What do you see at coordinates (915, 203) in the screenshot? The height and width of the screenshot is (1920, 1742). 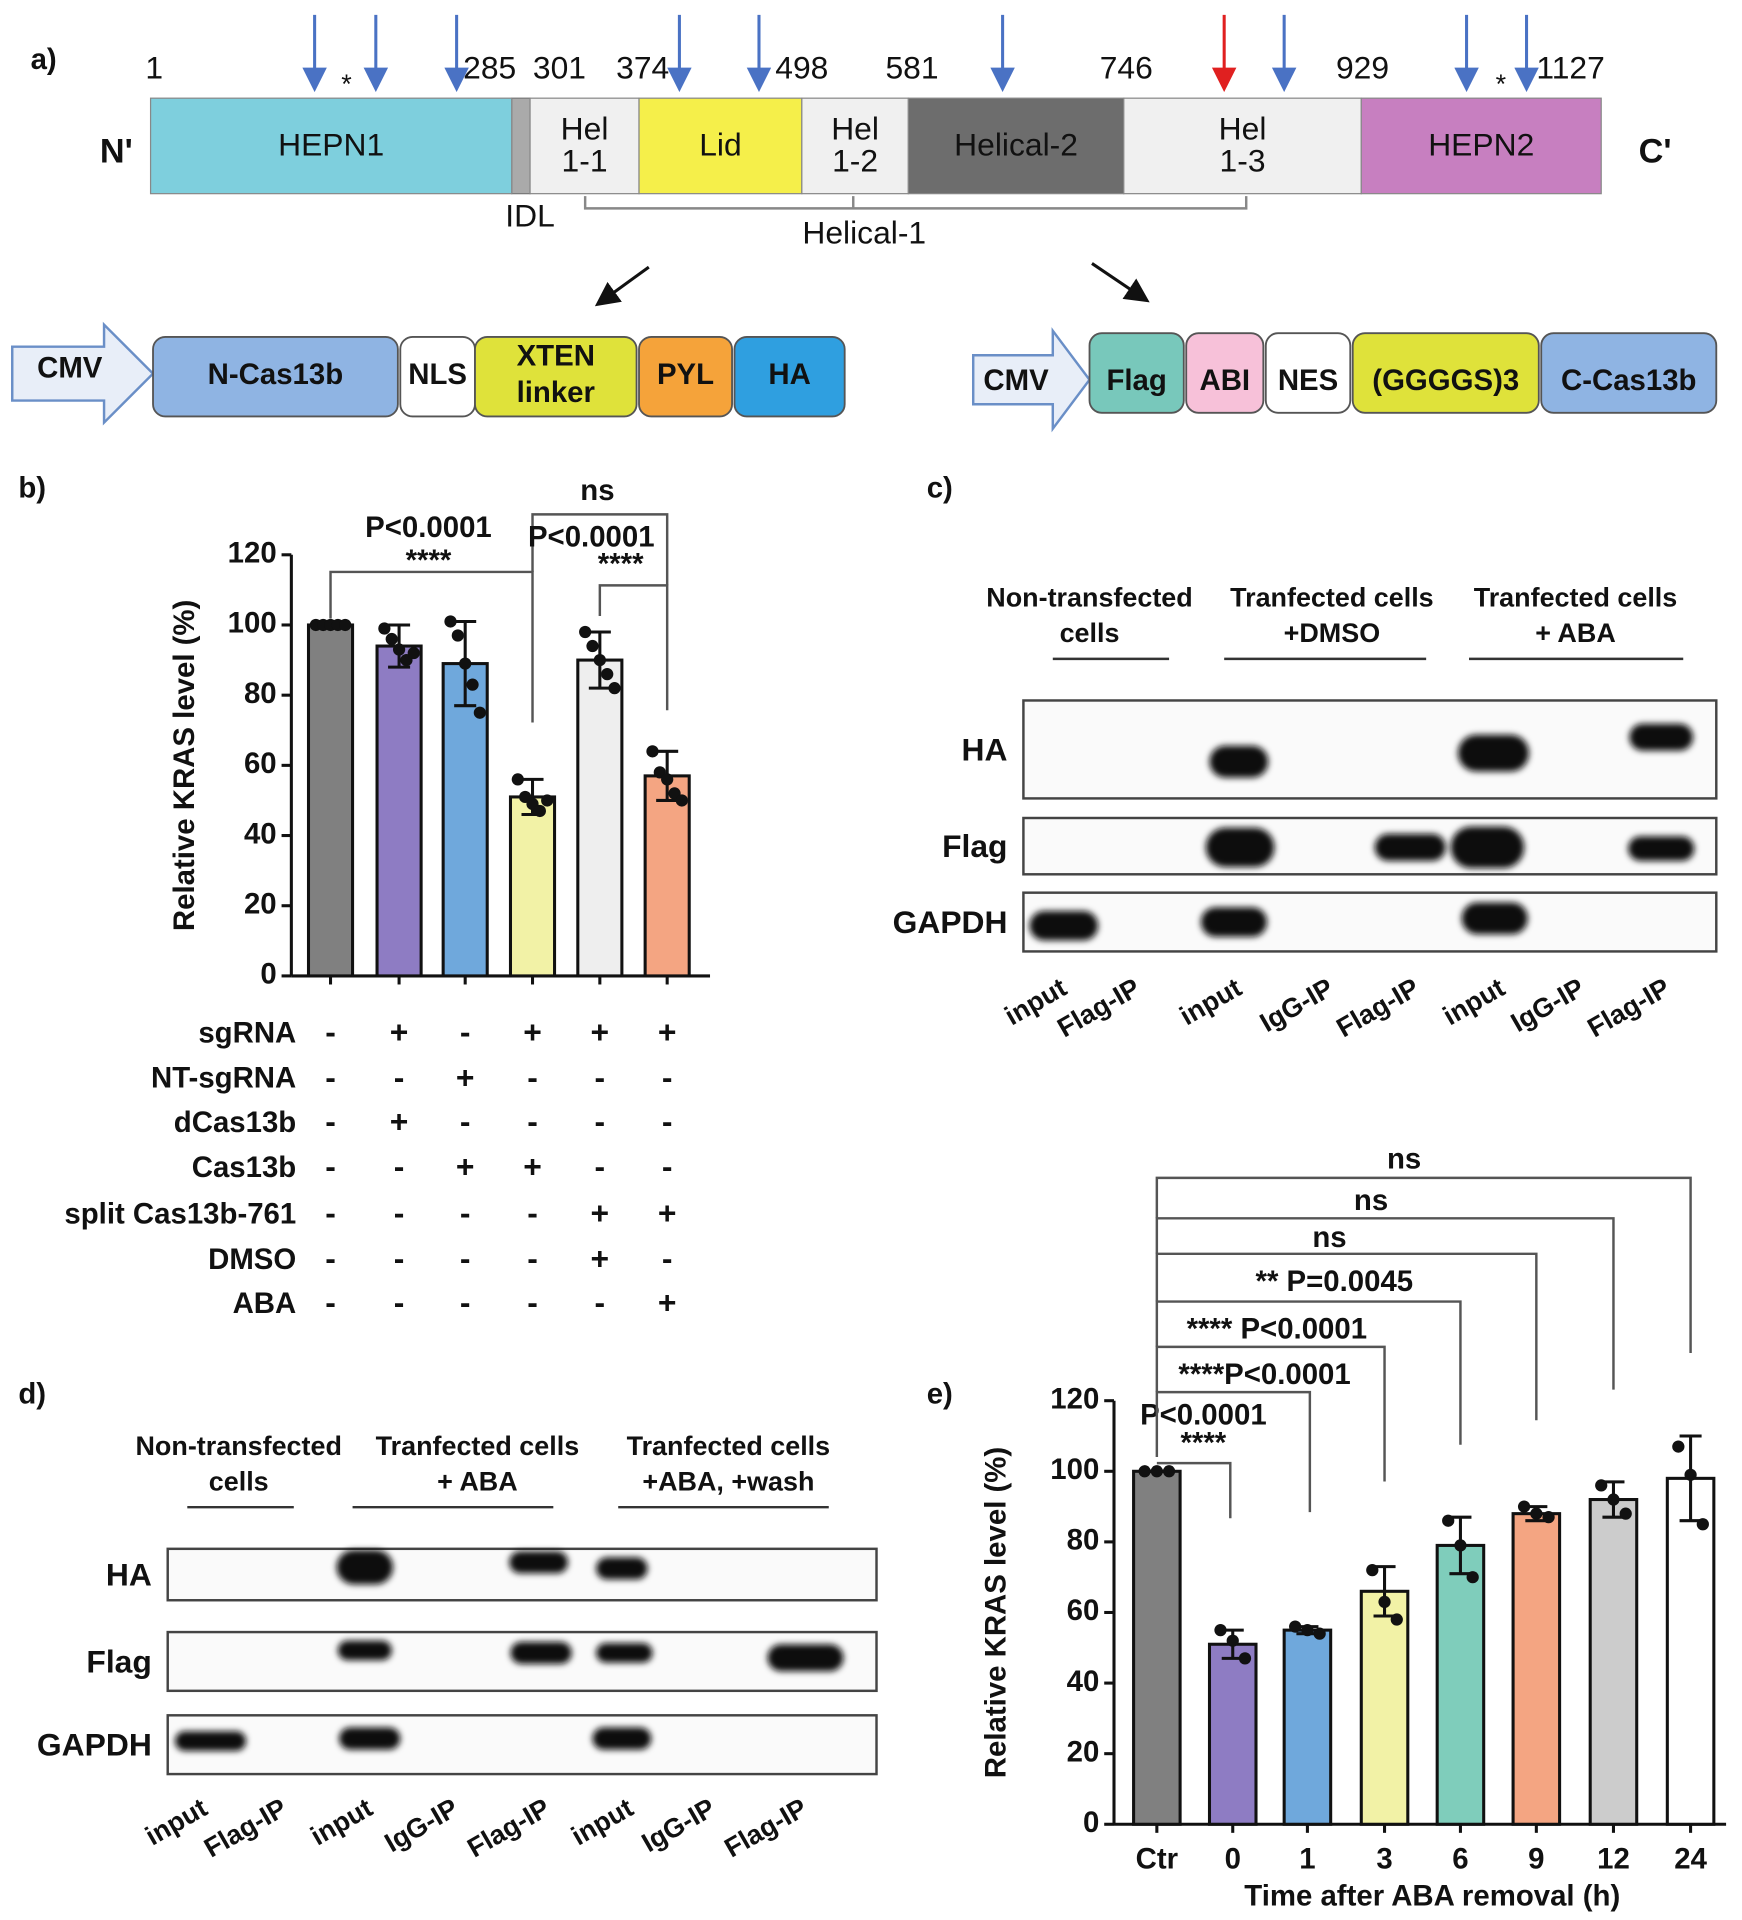 I see `helical1-bracket` at bounding box center [915, 203].